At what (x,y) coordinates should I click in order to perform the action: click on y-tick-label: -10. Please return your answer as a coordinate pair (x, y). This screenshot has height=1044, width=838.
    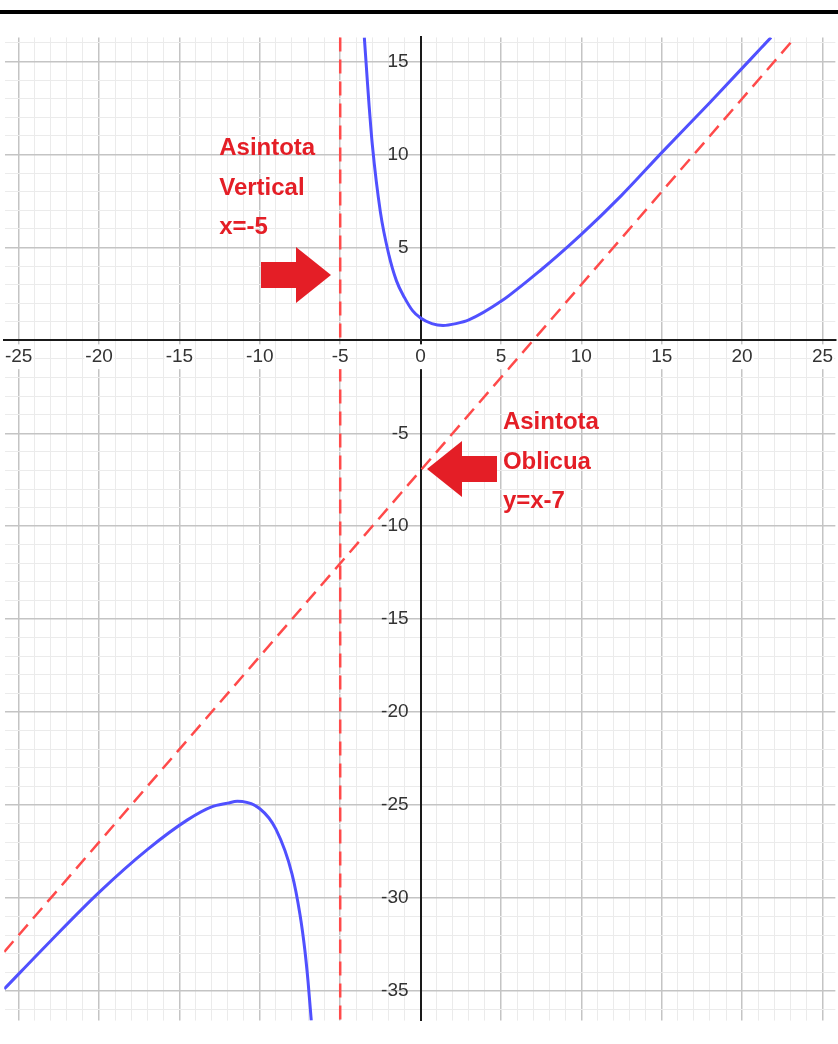
    Looking at the image, I should click on (395, 525).